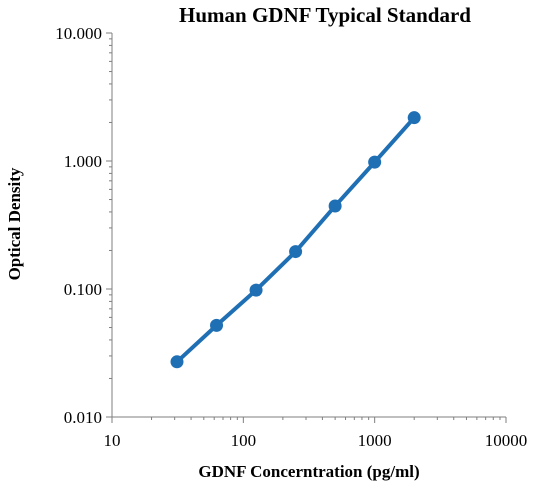 The width and height of the screenshot is (533, 485). What do you see at coordinates (78, 33) in the screenshot?
I see `y-tick-label: 10.000` at bounding box center [78, 33].